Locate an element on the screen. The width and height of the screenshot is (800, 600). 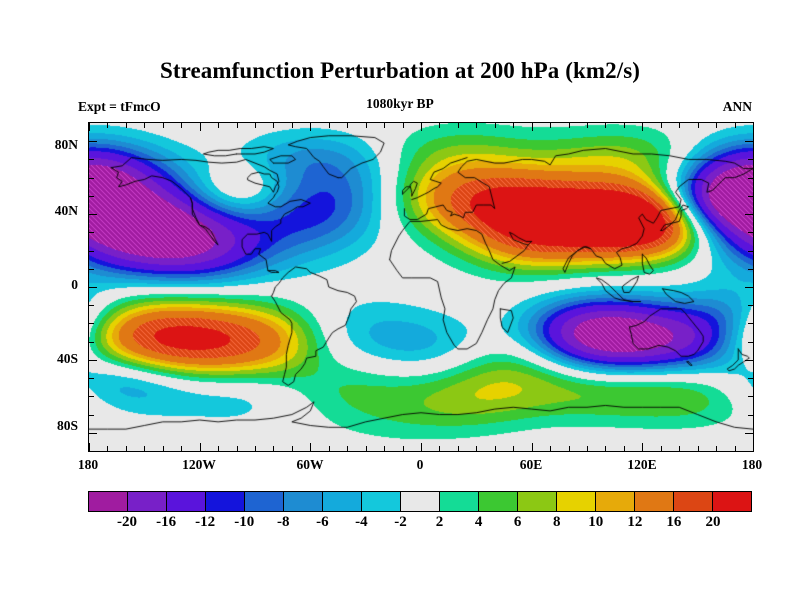
colorbar-tick-label: 8 is located at coordinates (556, 522).